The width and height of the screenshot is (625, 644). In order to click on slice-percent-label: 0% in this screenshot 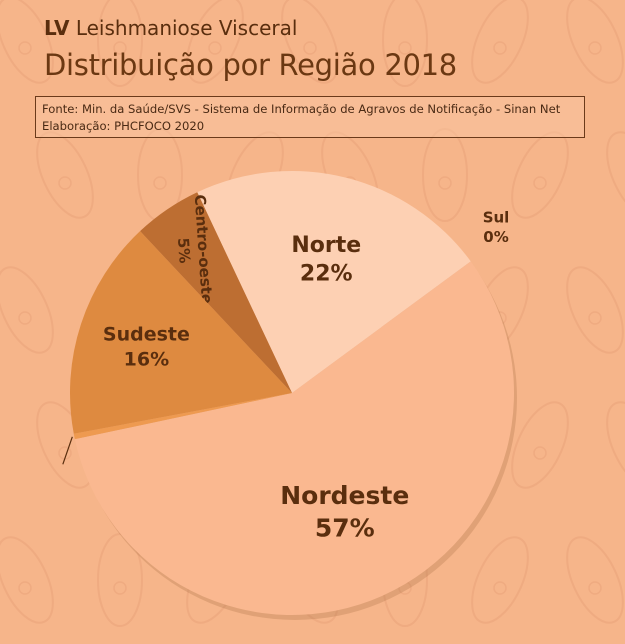, I will do `click(495, 237)`.